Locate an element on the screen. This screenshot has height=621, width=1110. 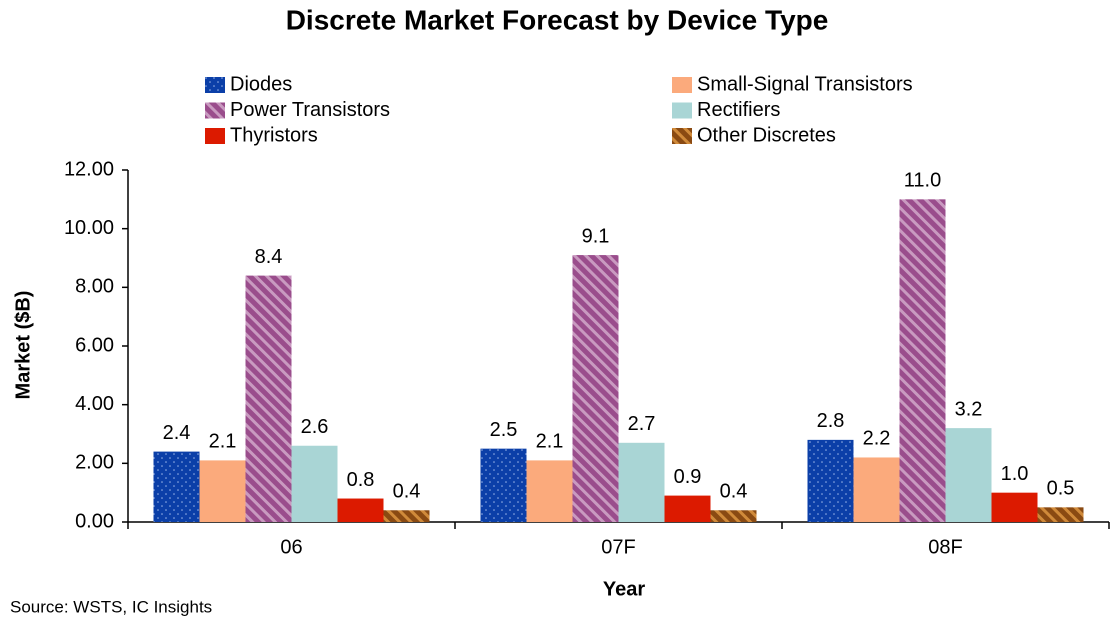
x-tick-label: 07F is located at coordinates (618, 547).